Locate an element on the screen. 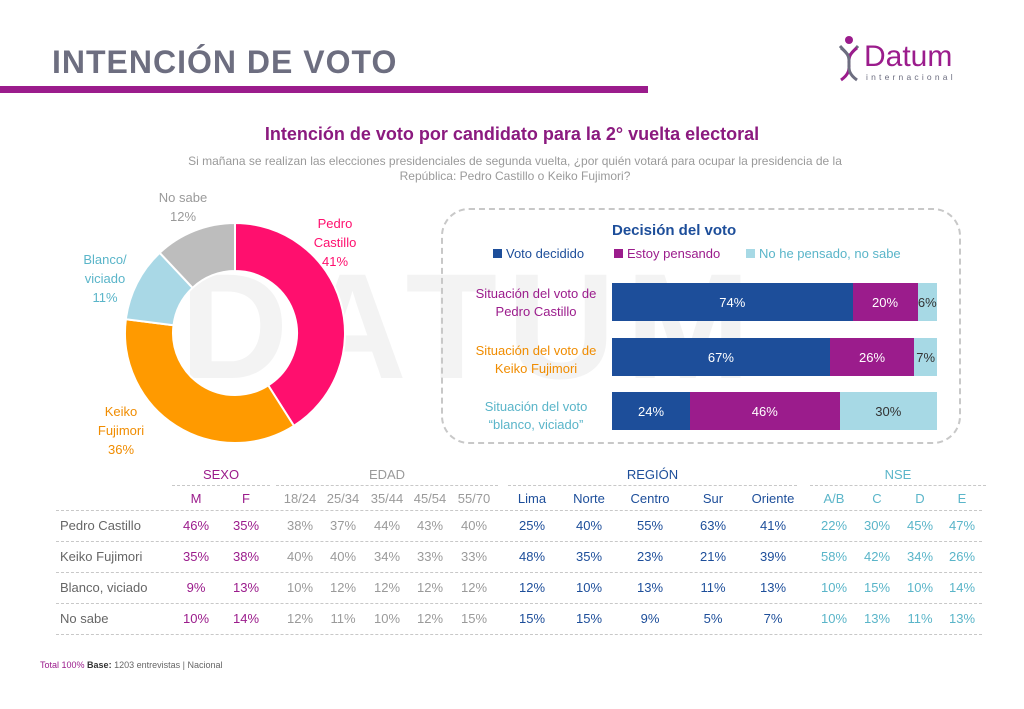 The width and height of the screenshot is (1024, 709). table-cell: 30% is located at coordinates (877, 525).